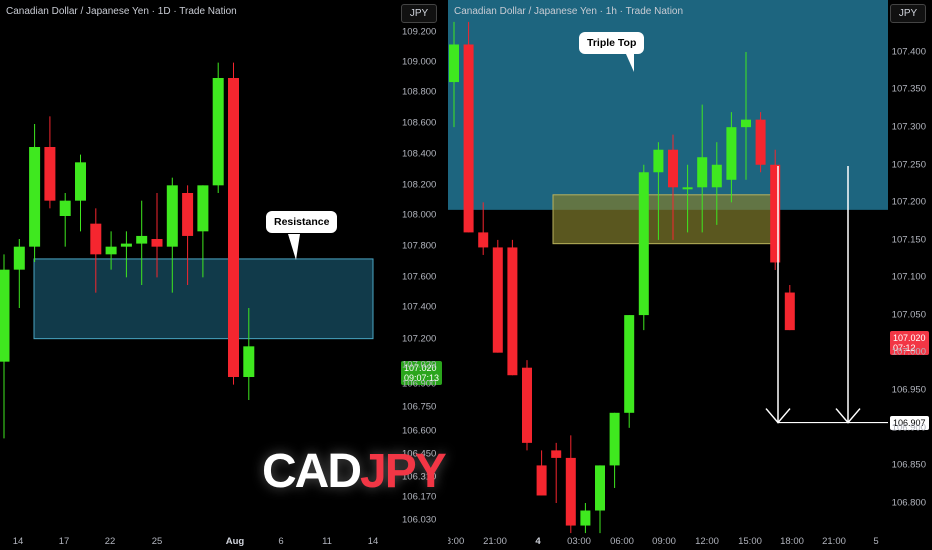 The width and height of the screenshot is (932, 550). Describe the element at coordinates (419, 215) in the screenshot. I see `left-price-tick: 108.000` at that location.